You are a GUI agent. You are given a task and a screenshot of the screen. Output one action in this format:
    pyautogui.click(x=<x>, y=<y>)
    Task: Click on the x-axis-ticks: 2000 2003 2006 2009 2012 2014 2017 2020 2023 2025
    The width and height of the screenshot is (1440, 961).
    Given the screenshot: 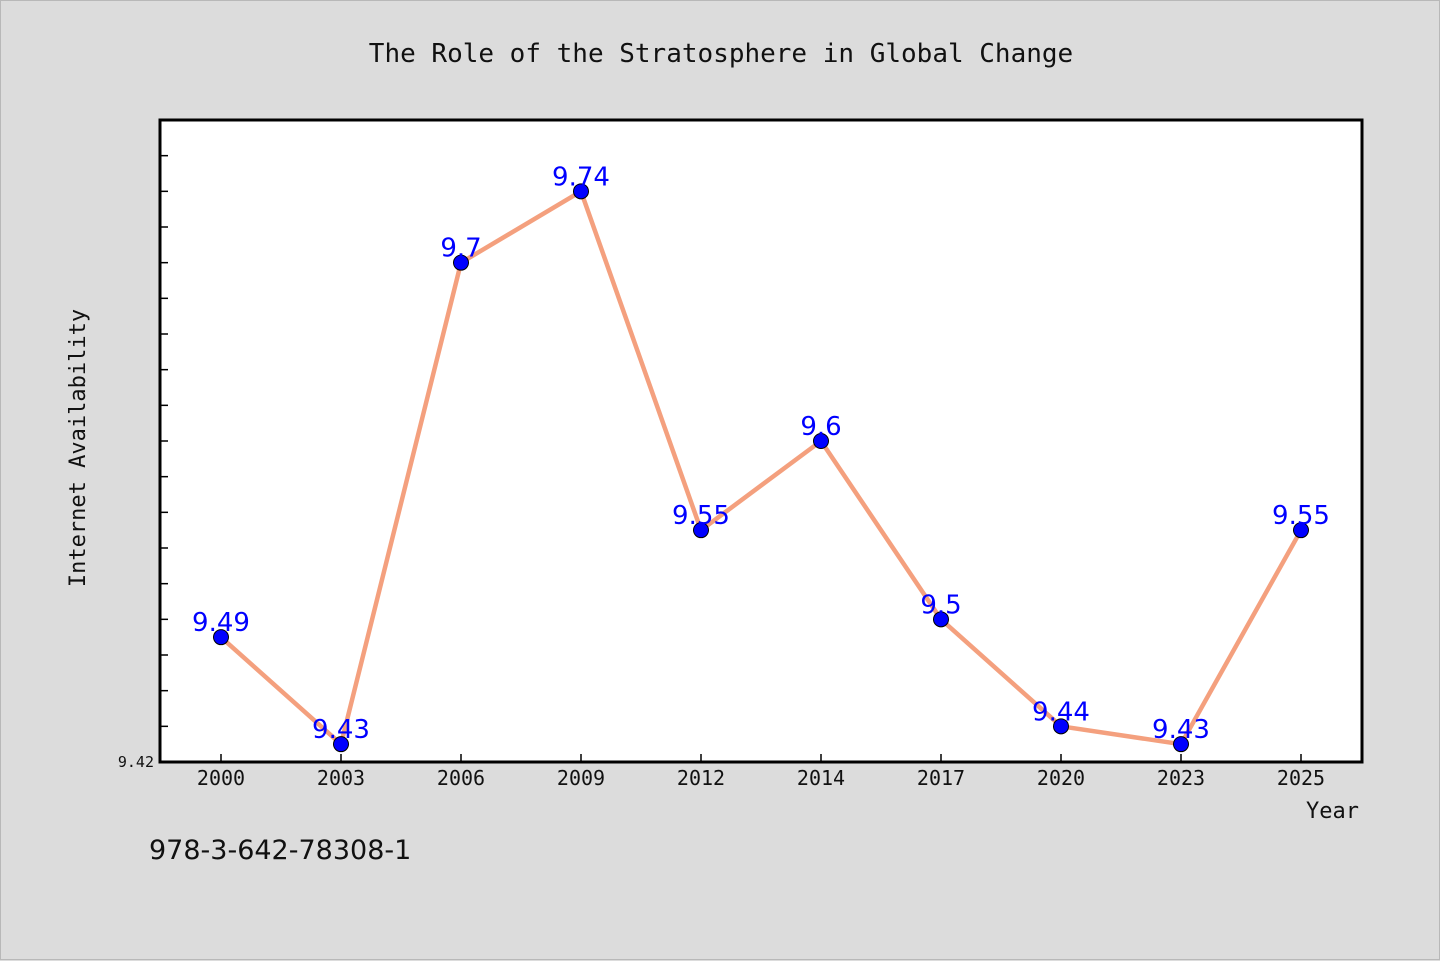 What is the action you would take?
    pyautogui.click(x=761, y=772)
    